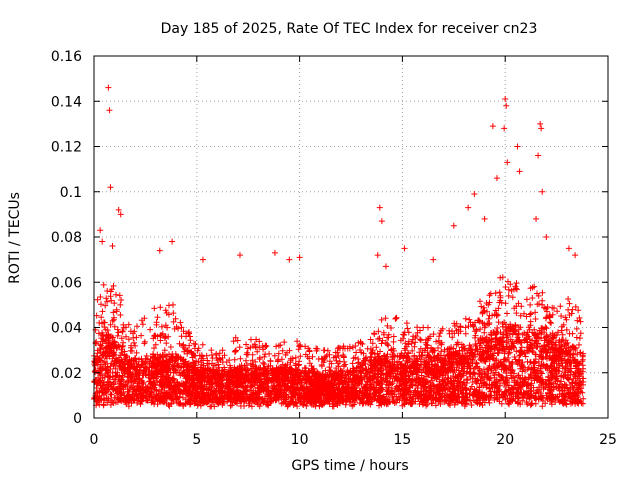 The width and height of the screenshot is (640, 480). Describe the element at coordinates (402, 440) in the screenshot. I see `x-tick-label: 15` at that location.